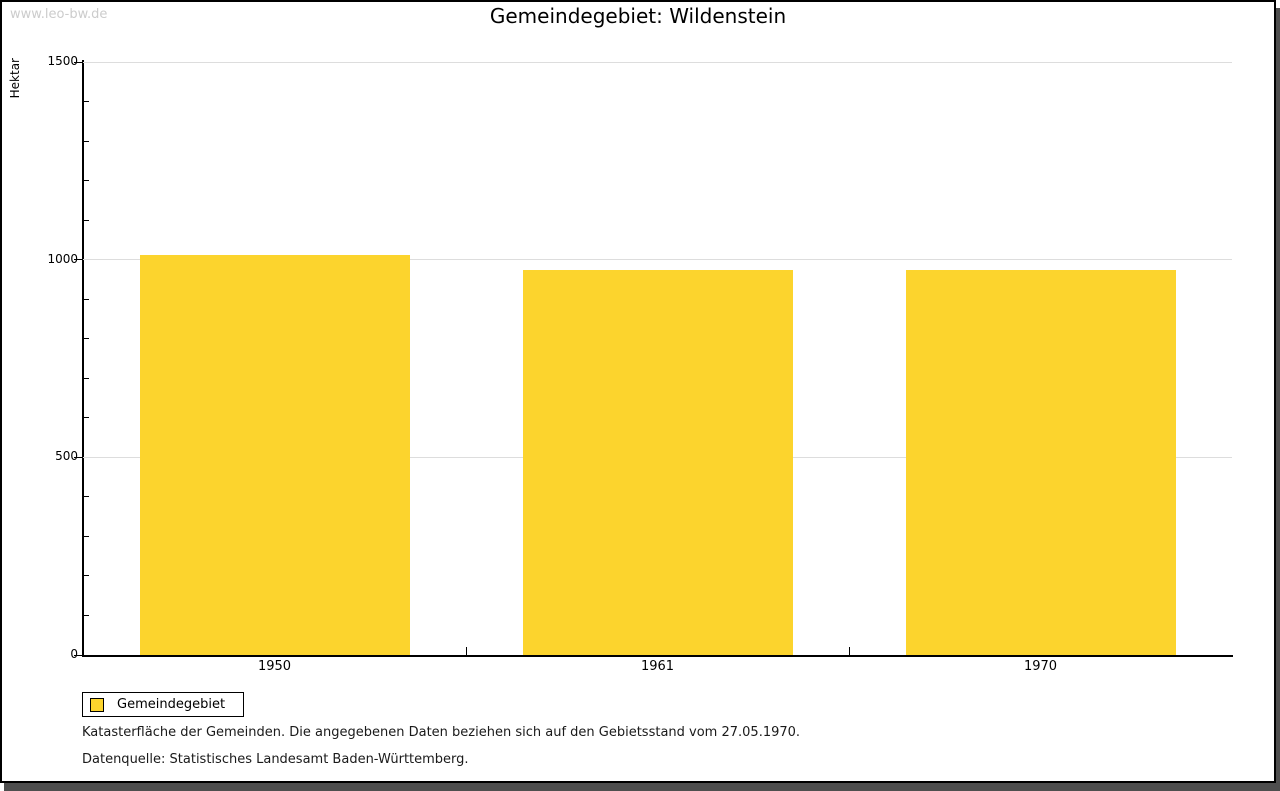 The image size is (1280, 791). I want to click on legend: Gemeindegebiet, so click(163, 704).